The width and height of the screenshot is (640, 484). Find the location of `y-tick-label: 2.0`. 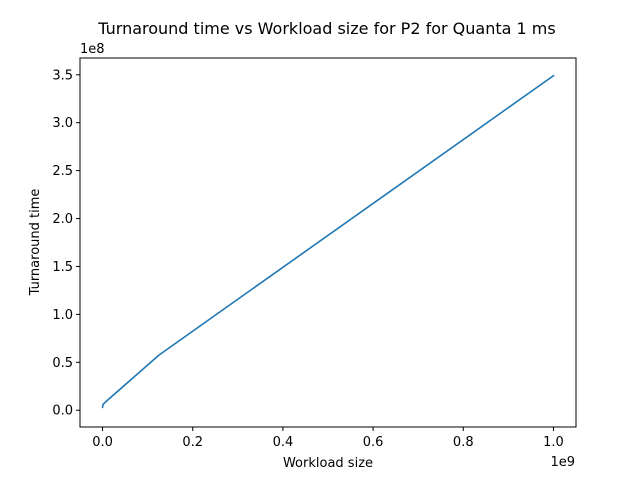

y-tick-label: 2.0 is located at coordinates (62, 219).